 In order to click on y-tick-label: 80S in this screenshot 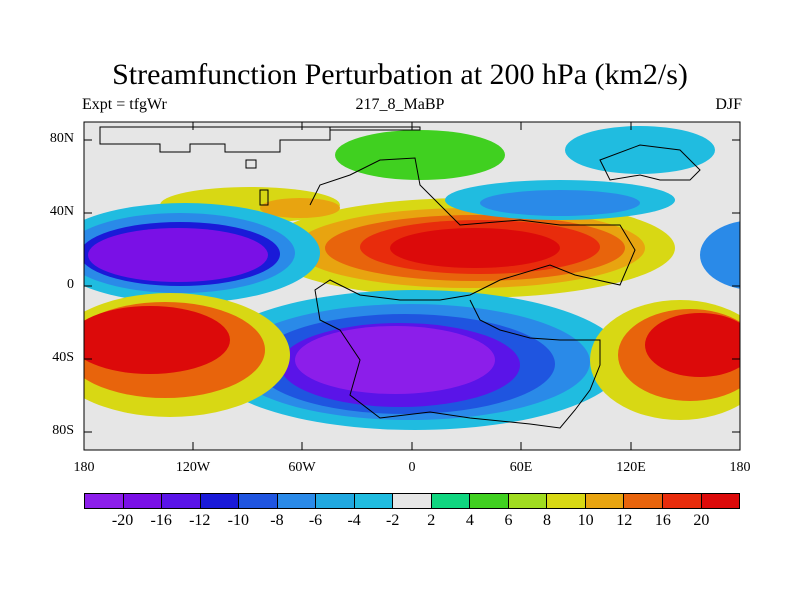, I will do `click(63, 430)`.